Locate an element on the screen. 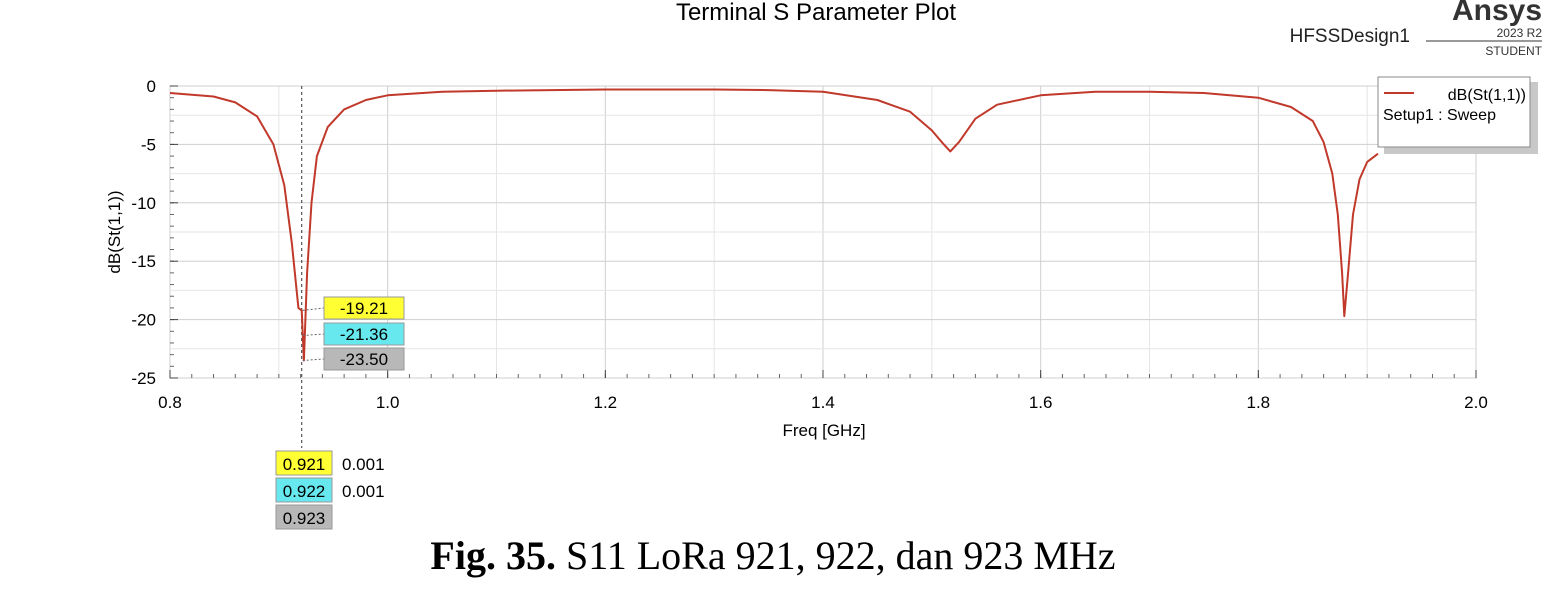  marker-y-value: -19.21 is located at coordinates (364, 308).